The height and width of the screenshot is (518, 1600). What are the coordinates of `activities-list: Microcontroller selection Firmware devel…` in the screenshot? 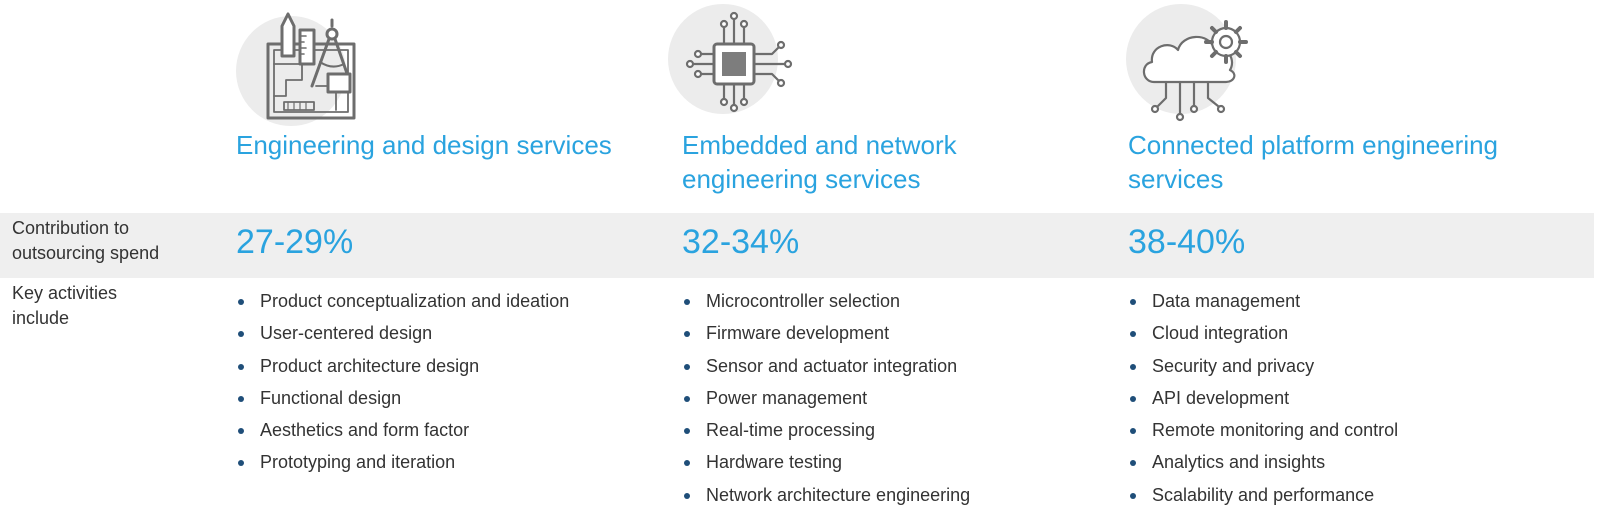 It's located at (826, 398).